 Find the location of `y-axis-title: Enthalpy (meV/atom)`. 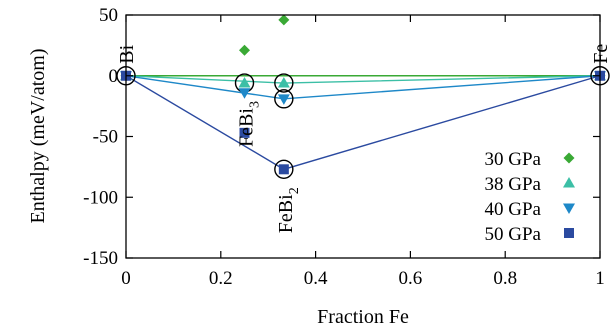

y-axis-title: Enthalpy (meV/atom) is located at coordinates (38, 136).